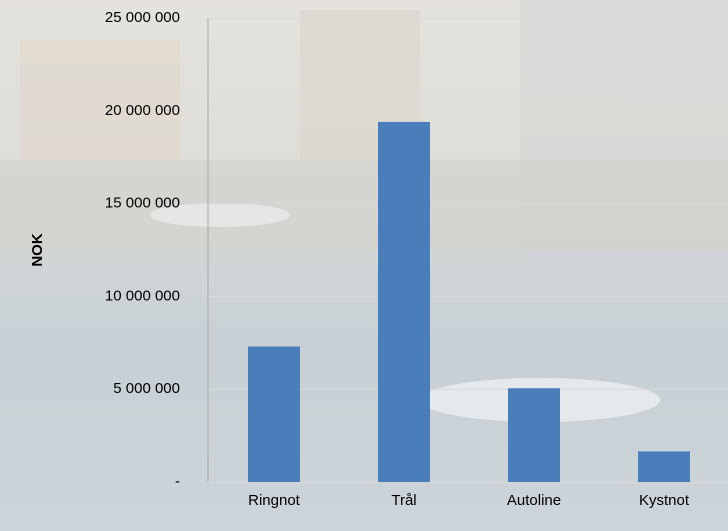  Describe the element at coordinates (142, 203) in the screenshot. I see `y-tick-label: 15 000 000` at that location.